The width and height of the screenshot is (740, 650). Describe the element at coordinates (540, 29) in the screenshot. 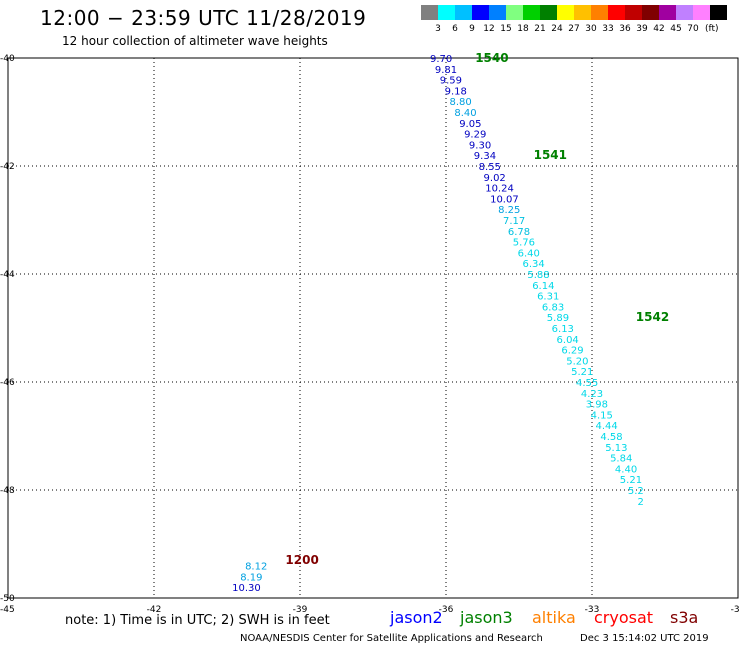

I see `scale-label: 21` at that location.